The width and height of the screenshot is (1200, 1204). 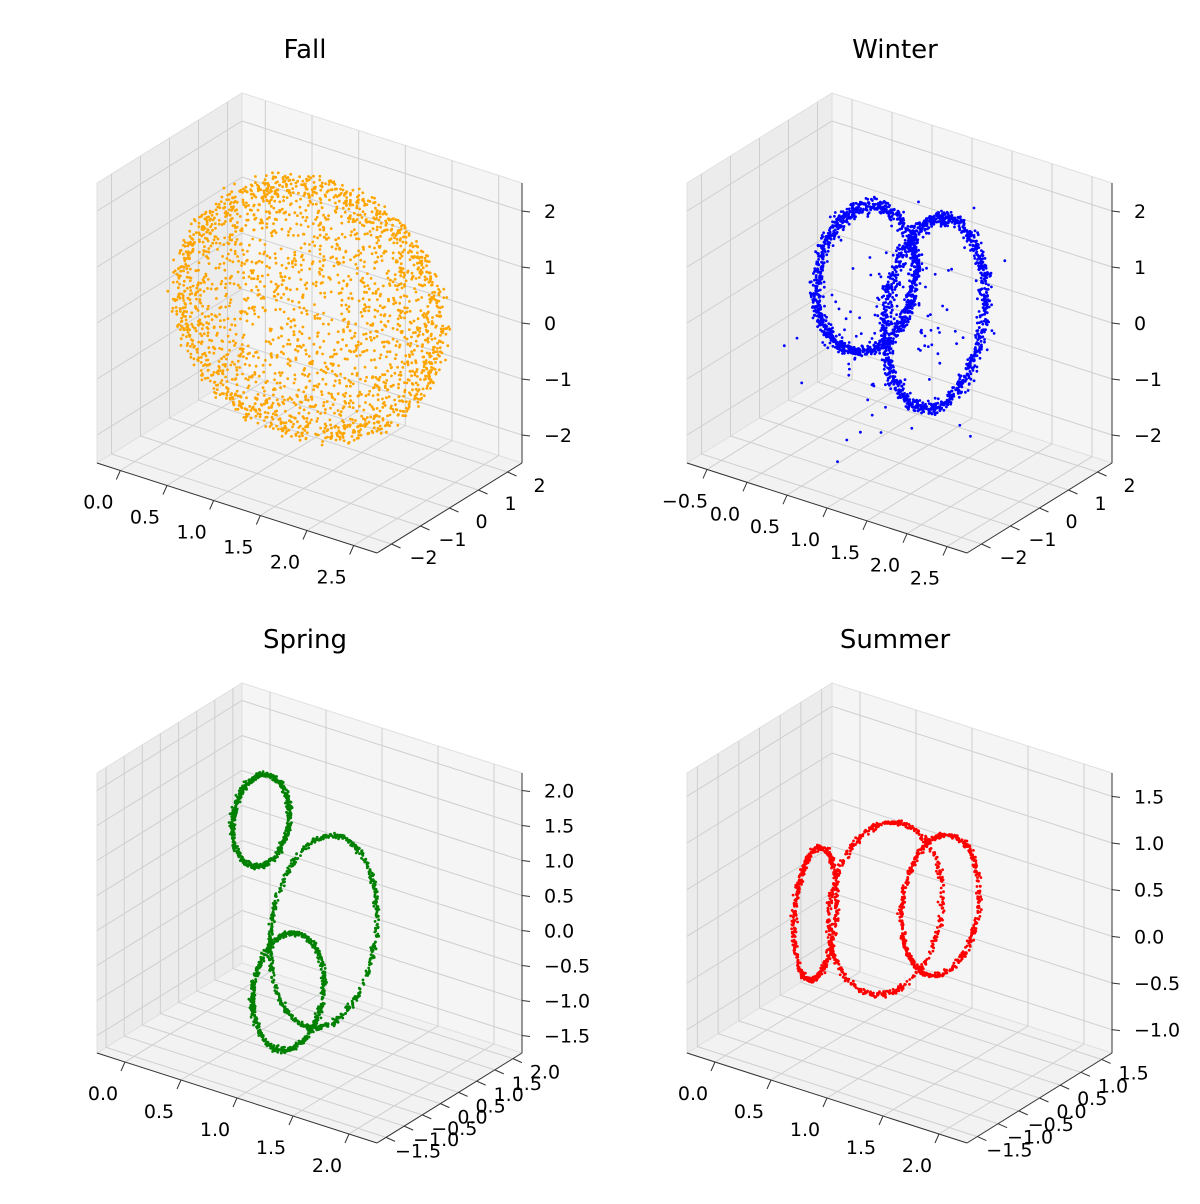 What do you see at coordinates (526, 435) in the screenshot?
I see `z-tick-mark` at bounding box center [526, 435].